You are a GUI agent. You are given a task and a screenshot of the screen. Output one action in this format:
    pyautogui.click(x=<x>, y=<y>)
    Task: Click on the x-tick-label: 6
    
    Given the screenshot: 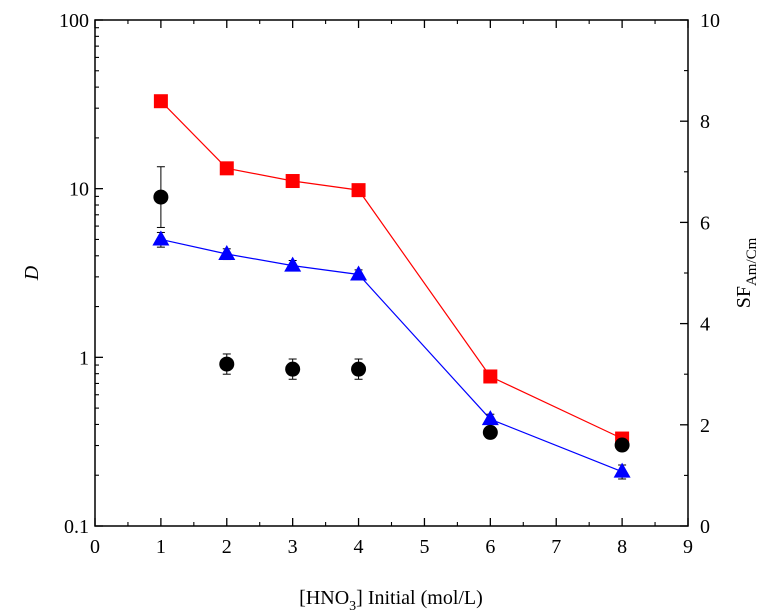 What is the action you would take?
    pyautogui.click(x=490, y=547)
    